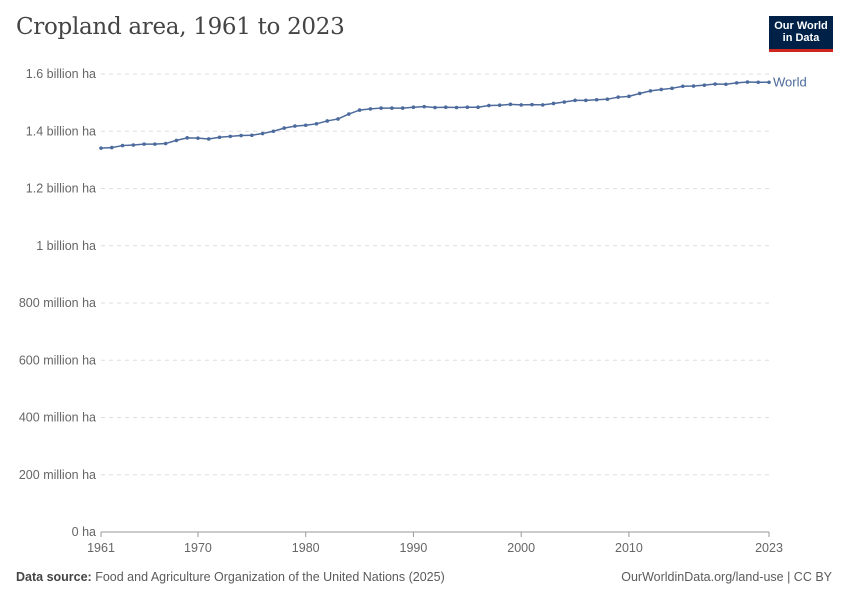  I want to click on chart-title: Cropland area, 1961 to 2023, so click(180, 27).